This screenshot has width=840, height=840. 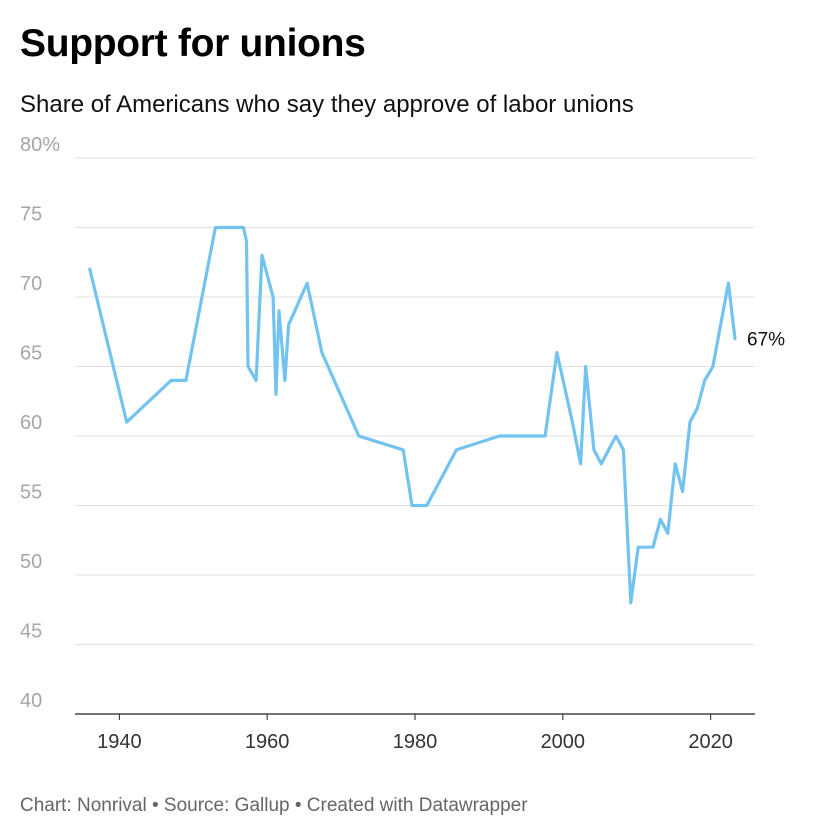 I want to click on y-tick-label: 60, so click(x=31, y=423).